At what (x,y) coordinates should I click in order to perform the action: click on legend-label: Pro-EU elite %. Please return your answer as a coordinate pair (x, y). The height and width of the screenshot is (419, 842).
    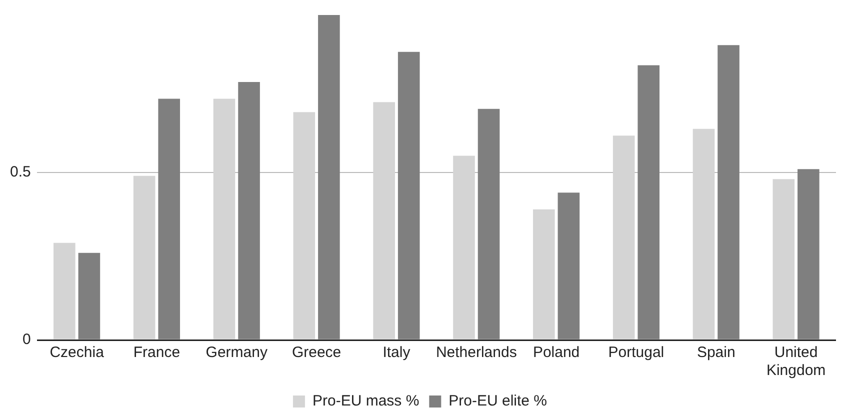
    Looking at the image, I should click on (498, 401).